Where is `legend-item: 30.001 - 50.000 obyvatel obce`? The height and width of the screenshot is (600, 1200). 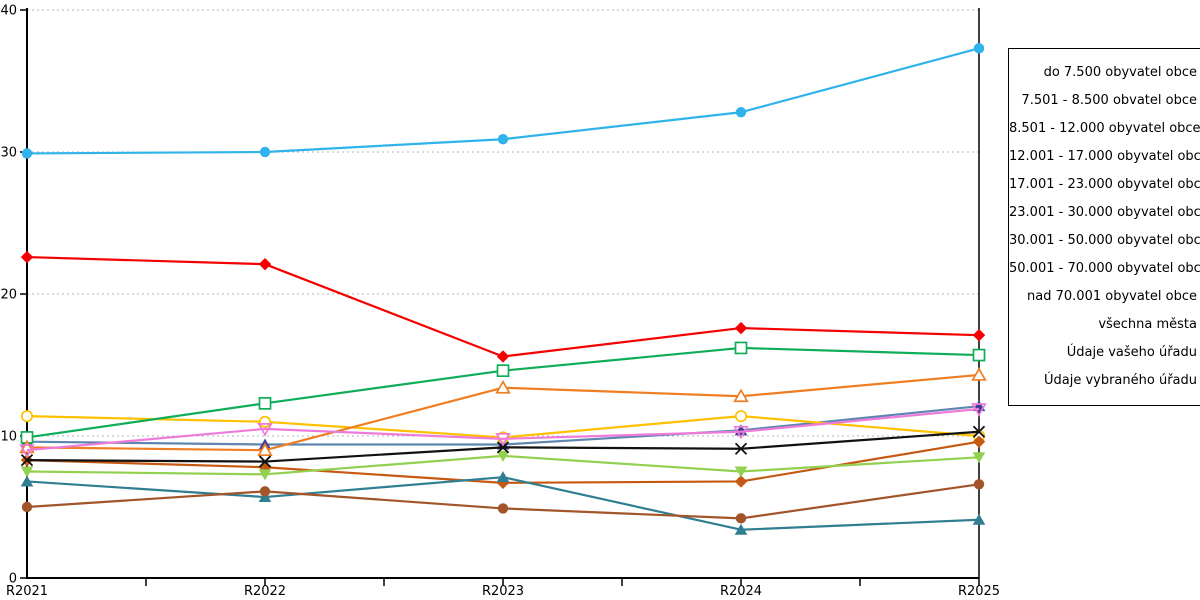 legend-item: 30.001 - 50.000 obyvatel obce is located at coordinates (1104, 240).